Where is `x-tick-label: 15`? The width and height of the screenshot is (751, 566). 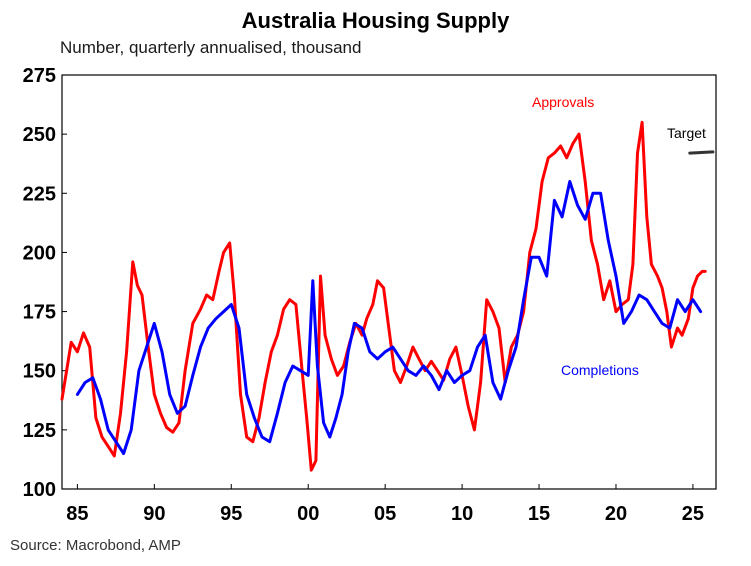 x-tick-label: 15 is located at coordinates (539, 514).